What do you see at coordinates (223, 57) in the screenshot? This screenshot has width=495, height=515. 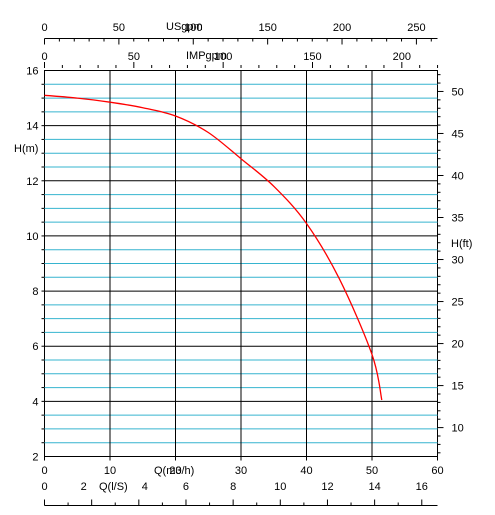 I see `x-top-imp-tick-label: 100` at bounding box center [223, 57].